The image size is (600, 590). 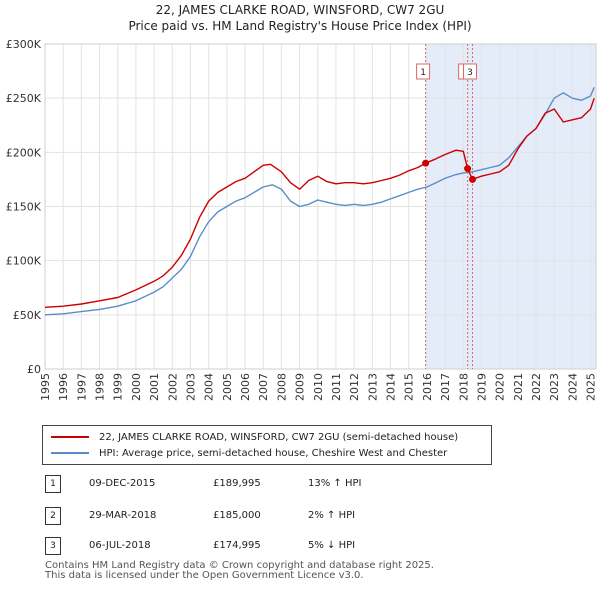 I want to click on sale-price: £185,000, so click(x=237, y=515).